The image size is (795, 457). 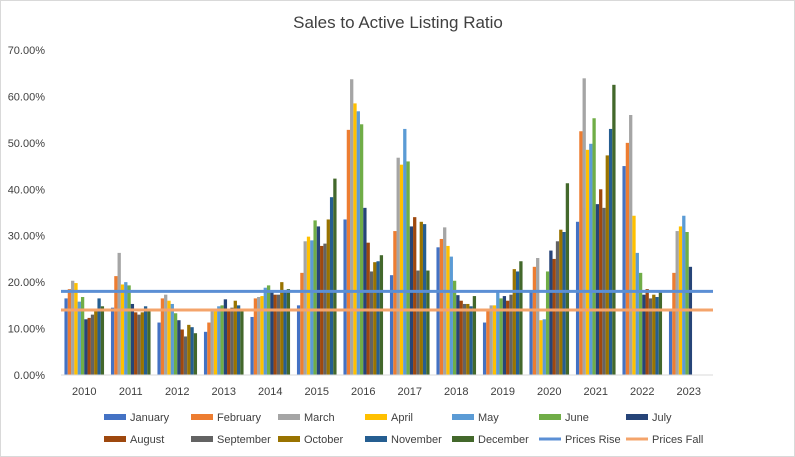 What do you see at coordinates (131, 392) in the screenshot?
I see `x-tick-label: 2011` at bounding box center [131, 392].